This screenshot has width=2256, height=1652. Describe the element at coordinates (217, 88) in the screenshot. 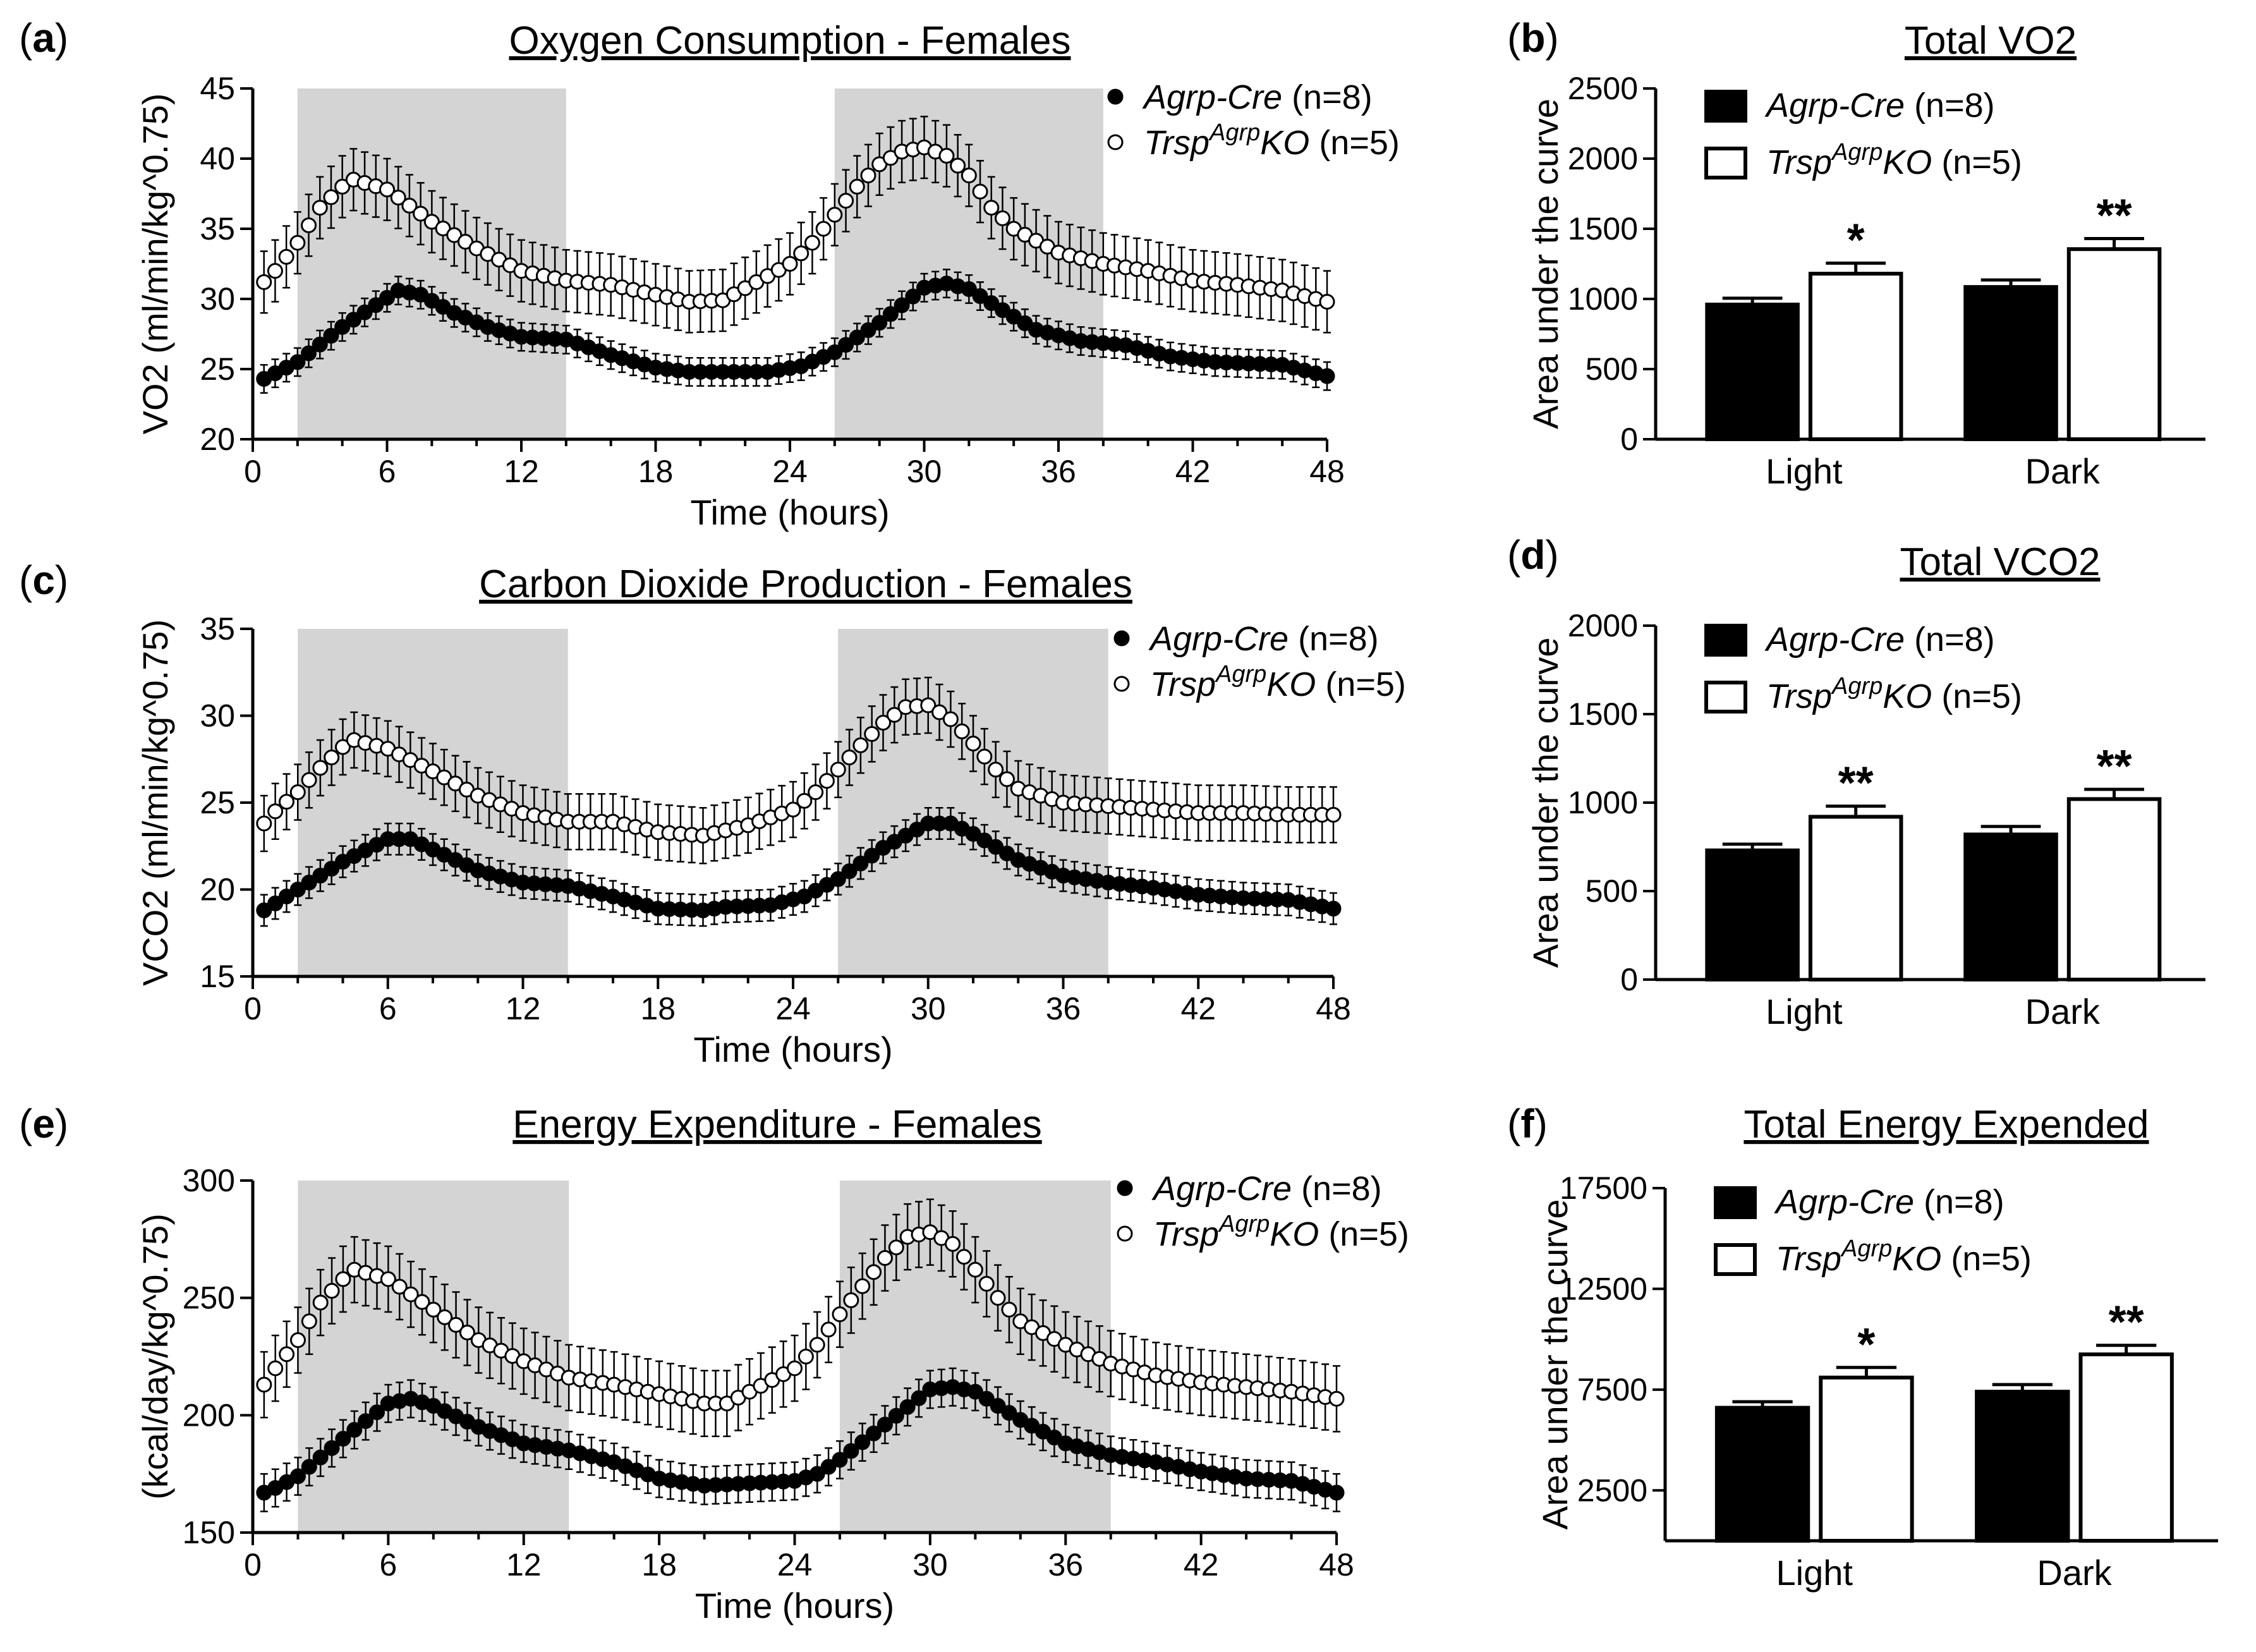

I see `y-tick-label: 45` at that location.